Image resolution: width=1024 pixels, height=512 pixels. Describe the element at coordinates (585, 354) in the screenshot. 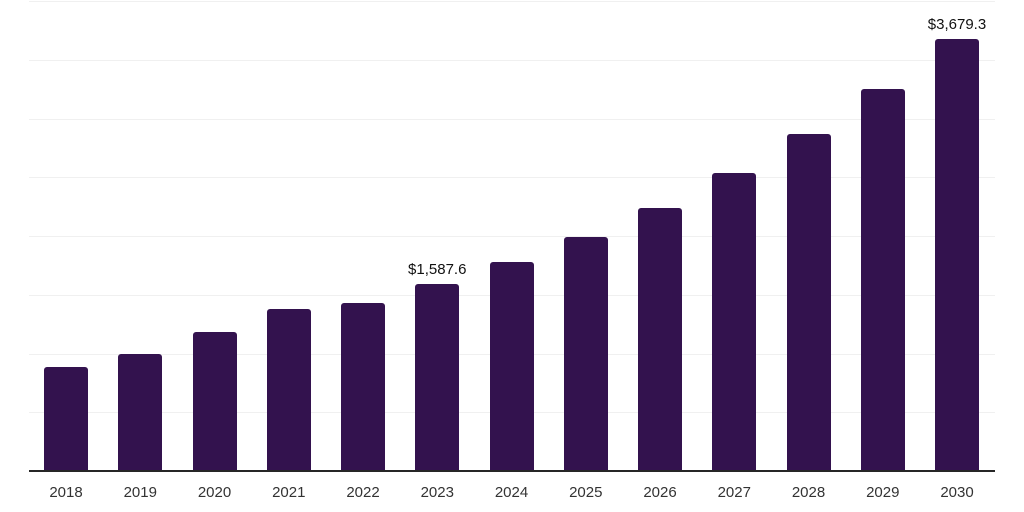

I see `bar-2025` at that location.